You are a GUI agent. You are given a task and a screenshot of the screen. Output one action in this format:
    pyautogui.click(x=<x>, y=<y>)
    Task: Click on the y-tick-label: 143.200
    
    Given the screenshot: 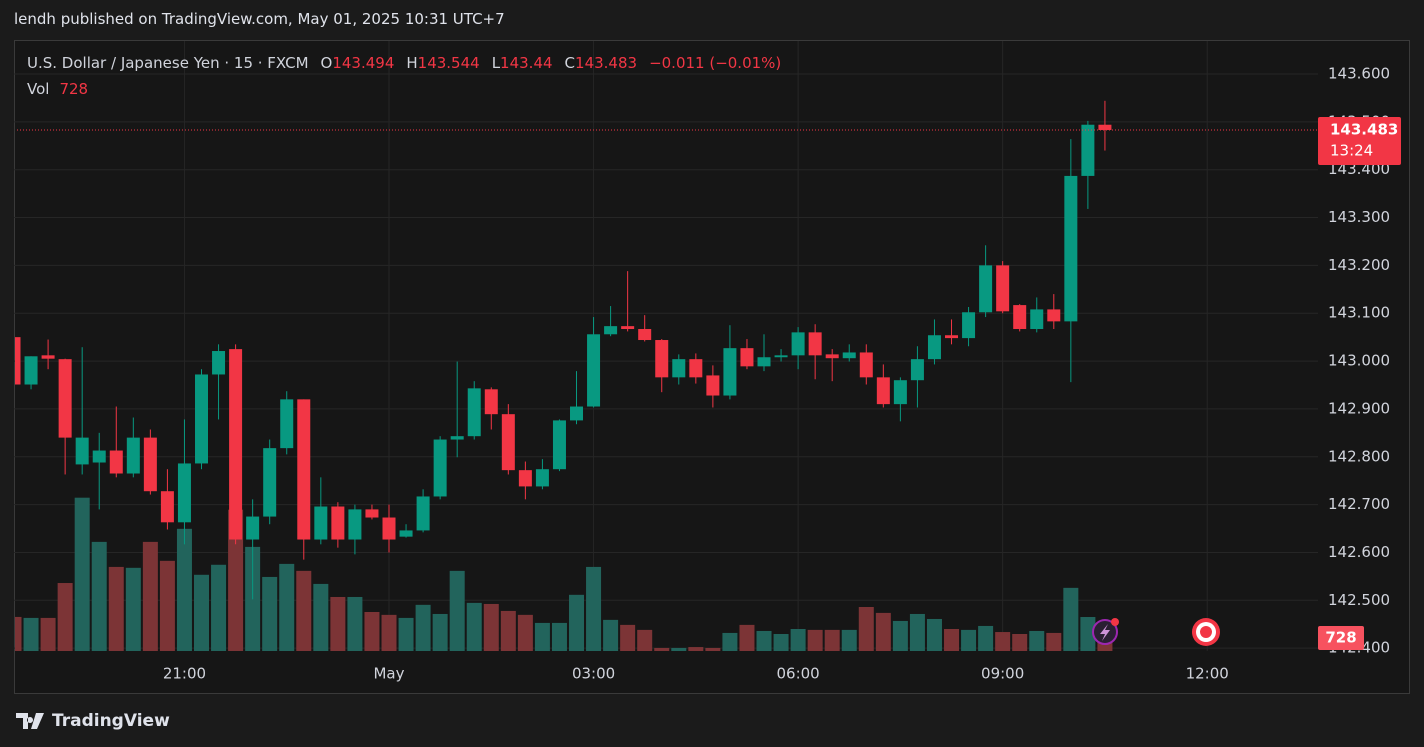 What is the action you would take?
    pyautogui.click(x=1359, y=265)
    